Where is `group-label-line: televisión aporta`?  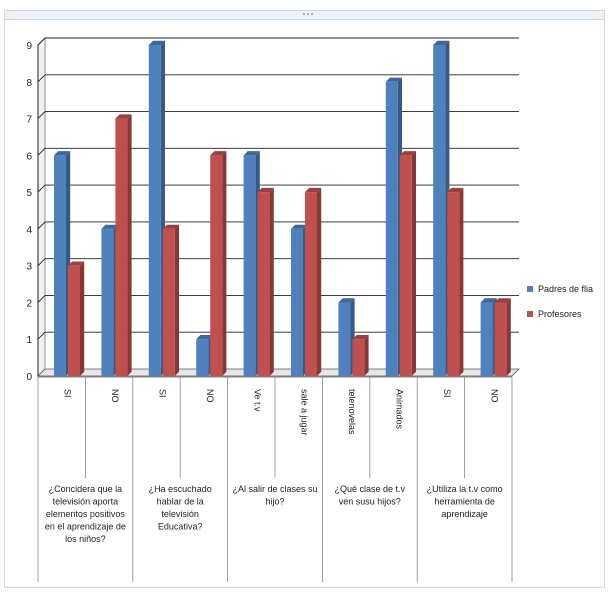 group-label-line: televisión aporta is located at coordinates (86, 502).